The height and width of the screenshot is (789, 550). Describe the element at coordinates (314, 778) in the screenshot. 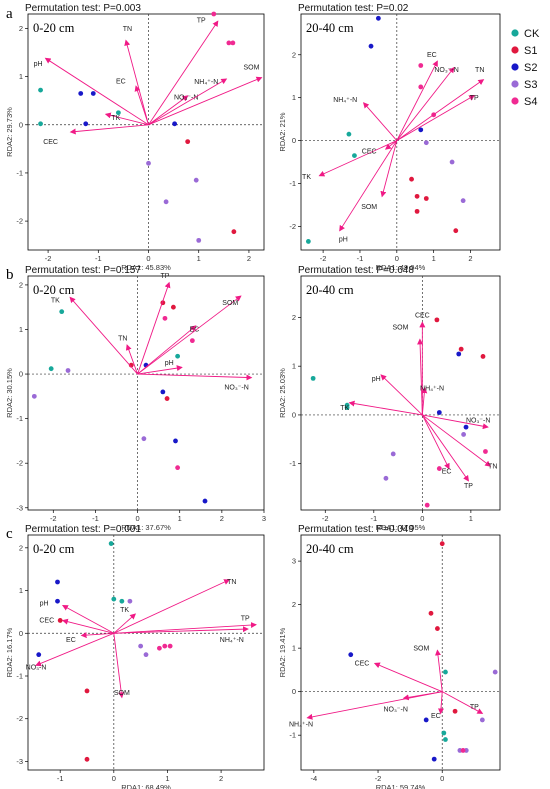

I see `x-tick-label: -4` at that location.